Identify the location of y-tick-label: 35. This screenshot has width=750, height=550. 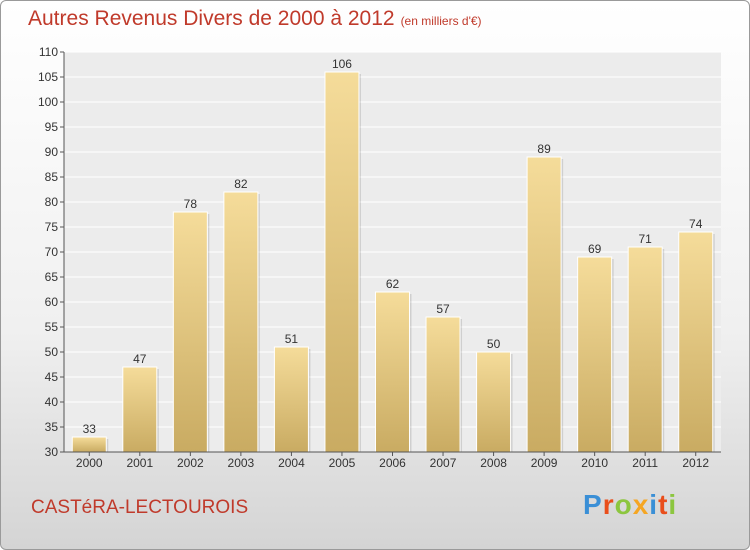
(52, 427).